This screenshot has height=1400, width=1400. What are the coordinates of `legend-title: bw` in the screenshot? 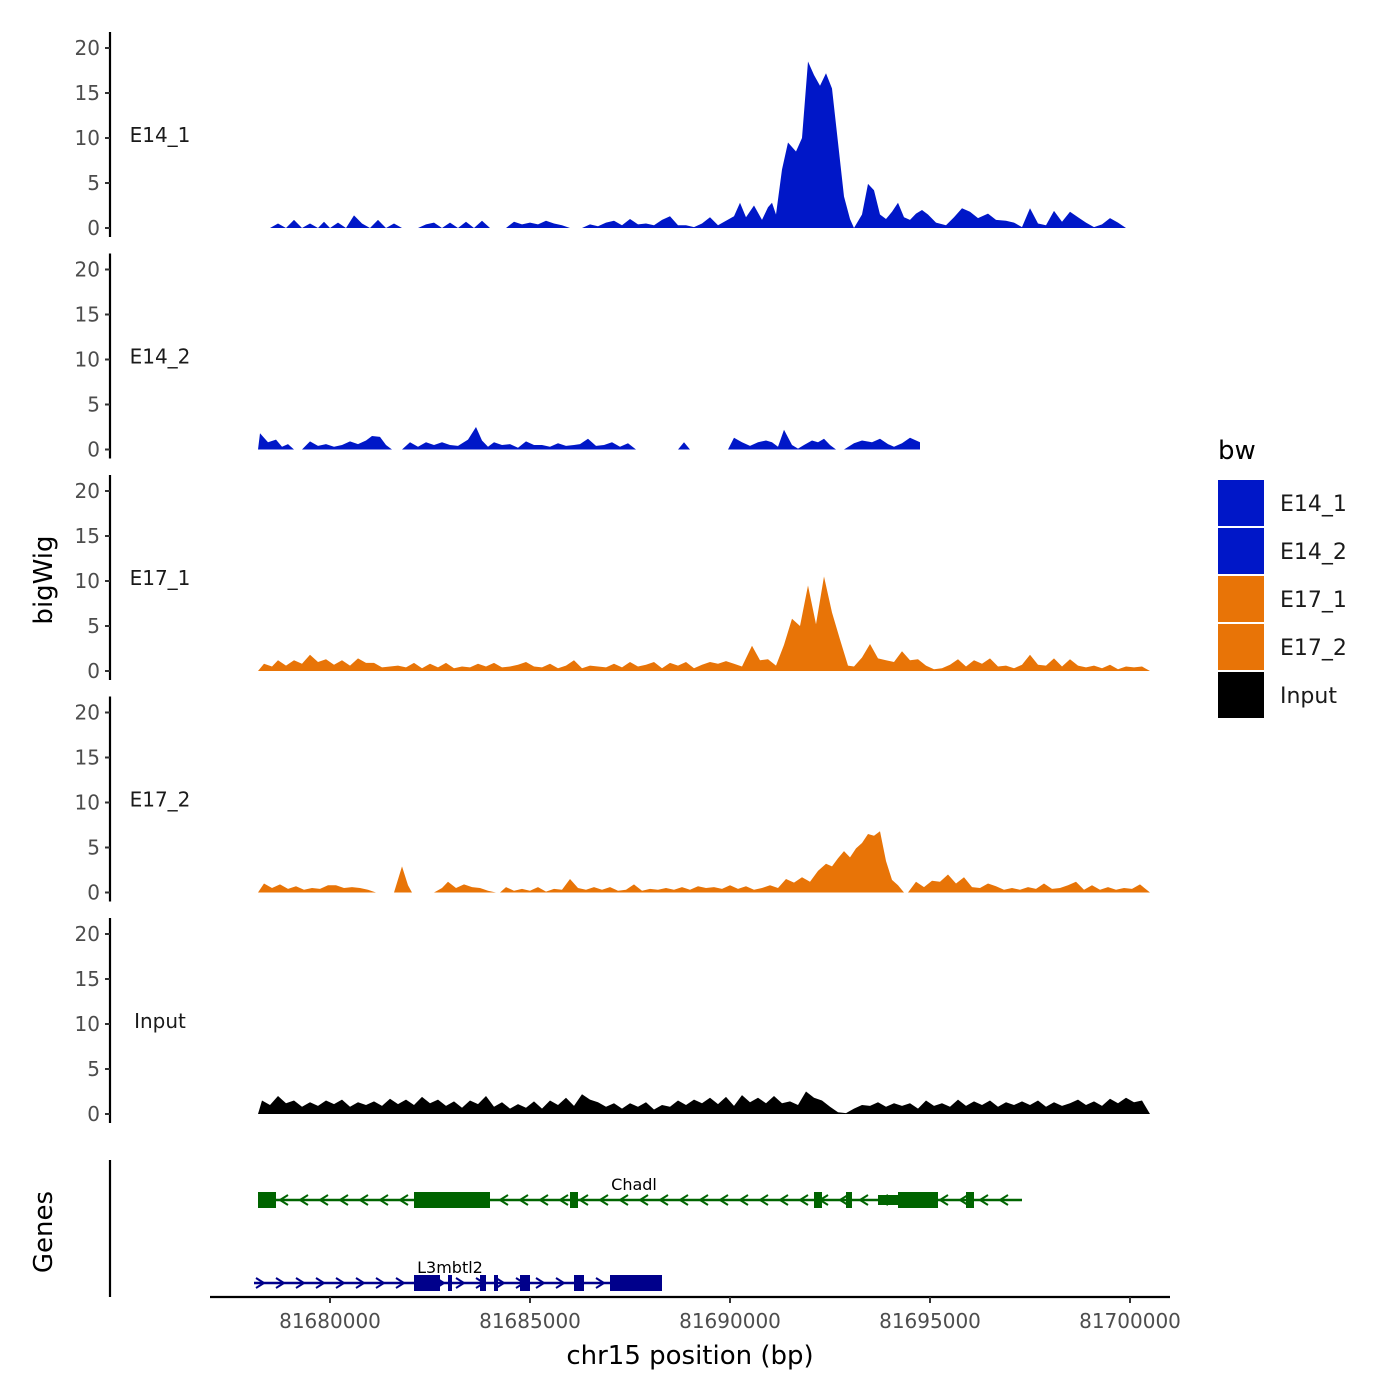 It's located at (1237, 451).